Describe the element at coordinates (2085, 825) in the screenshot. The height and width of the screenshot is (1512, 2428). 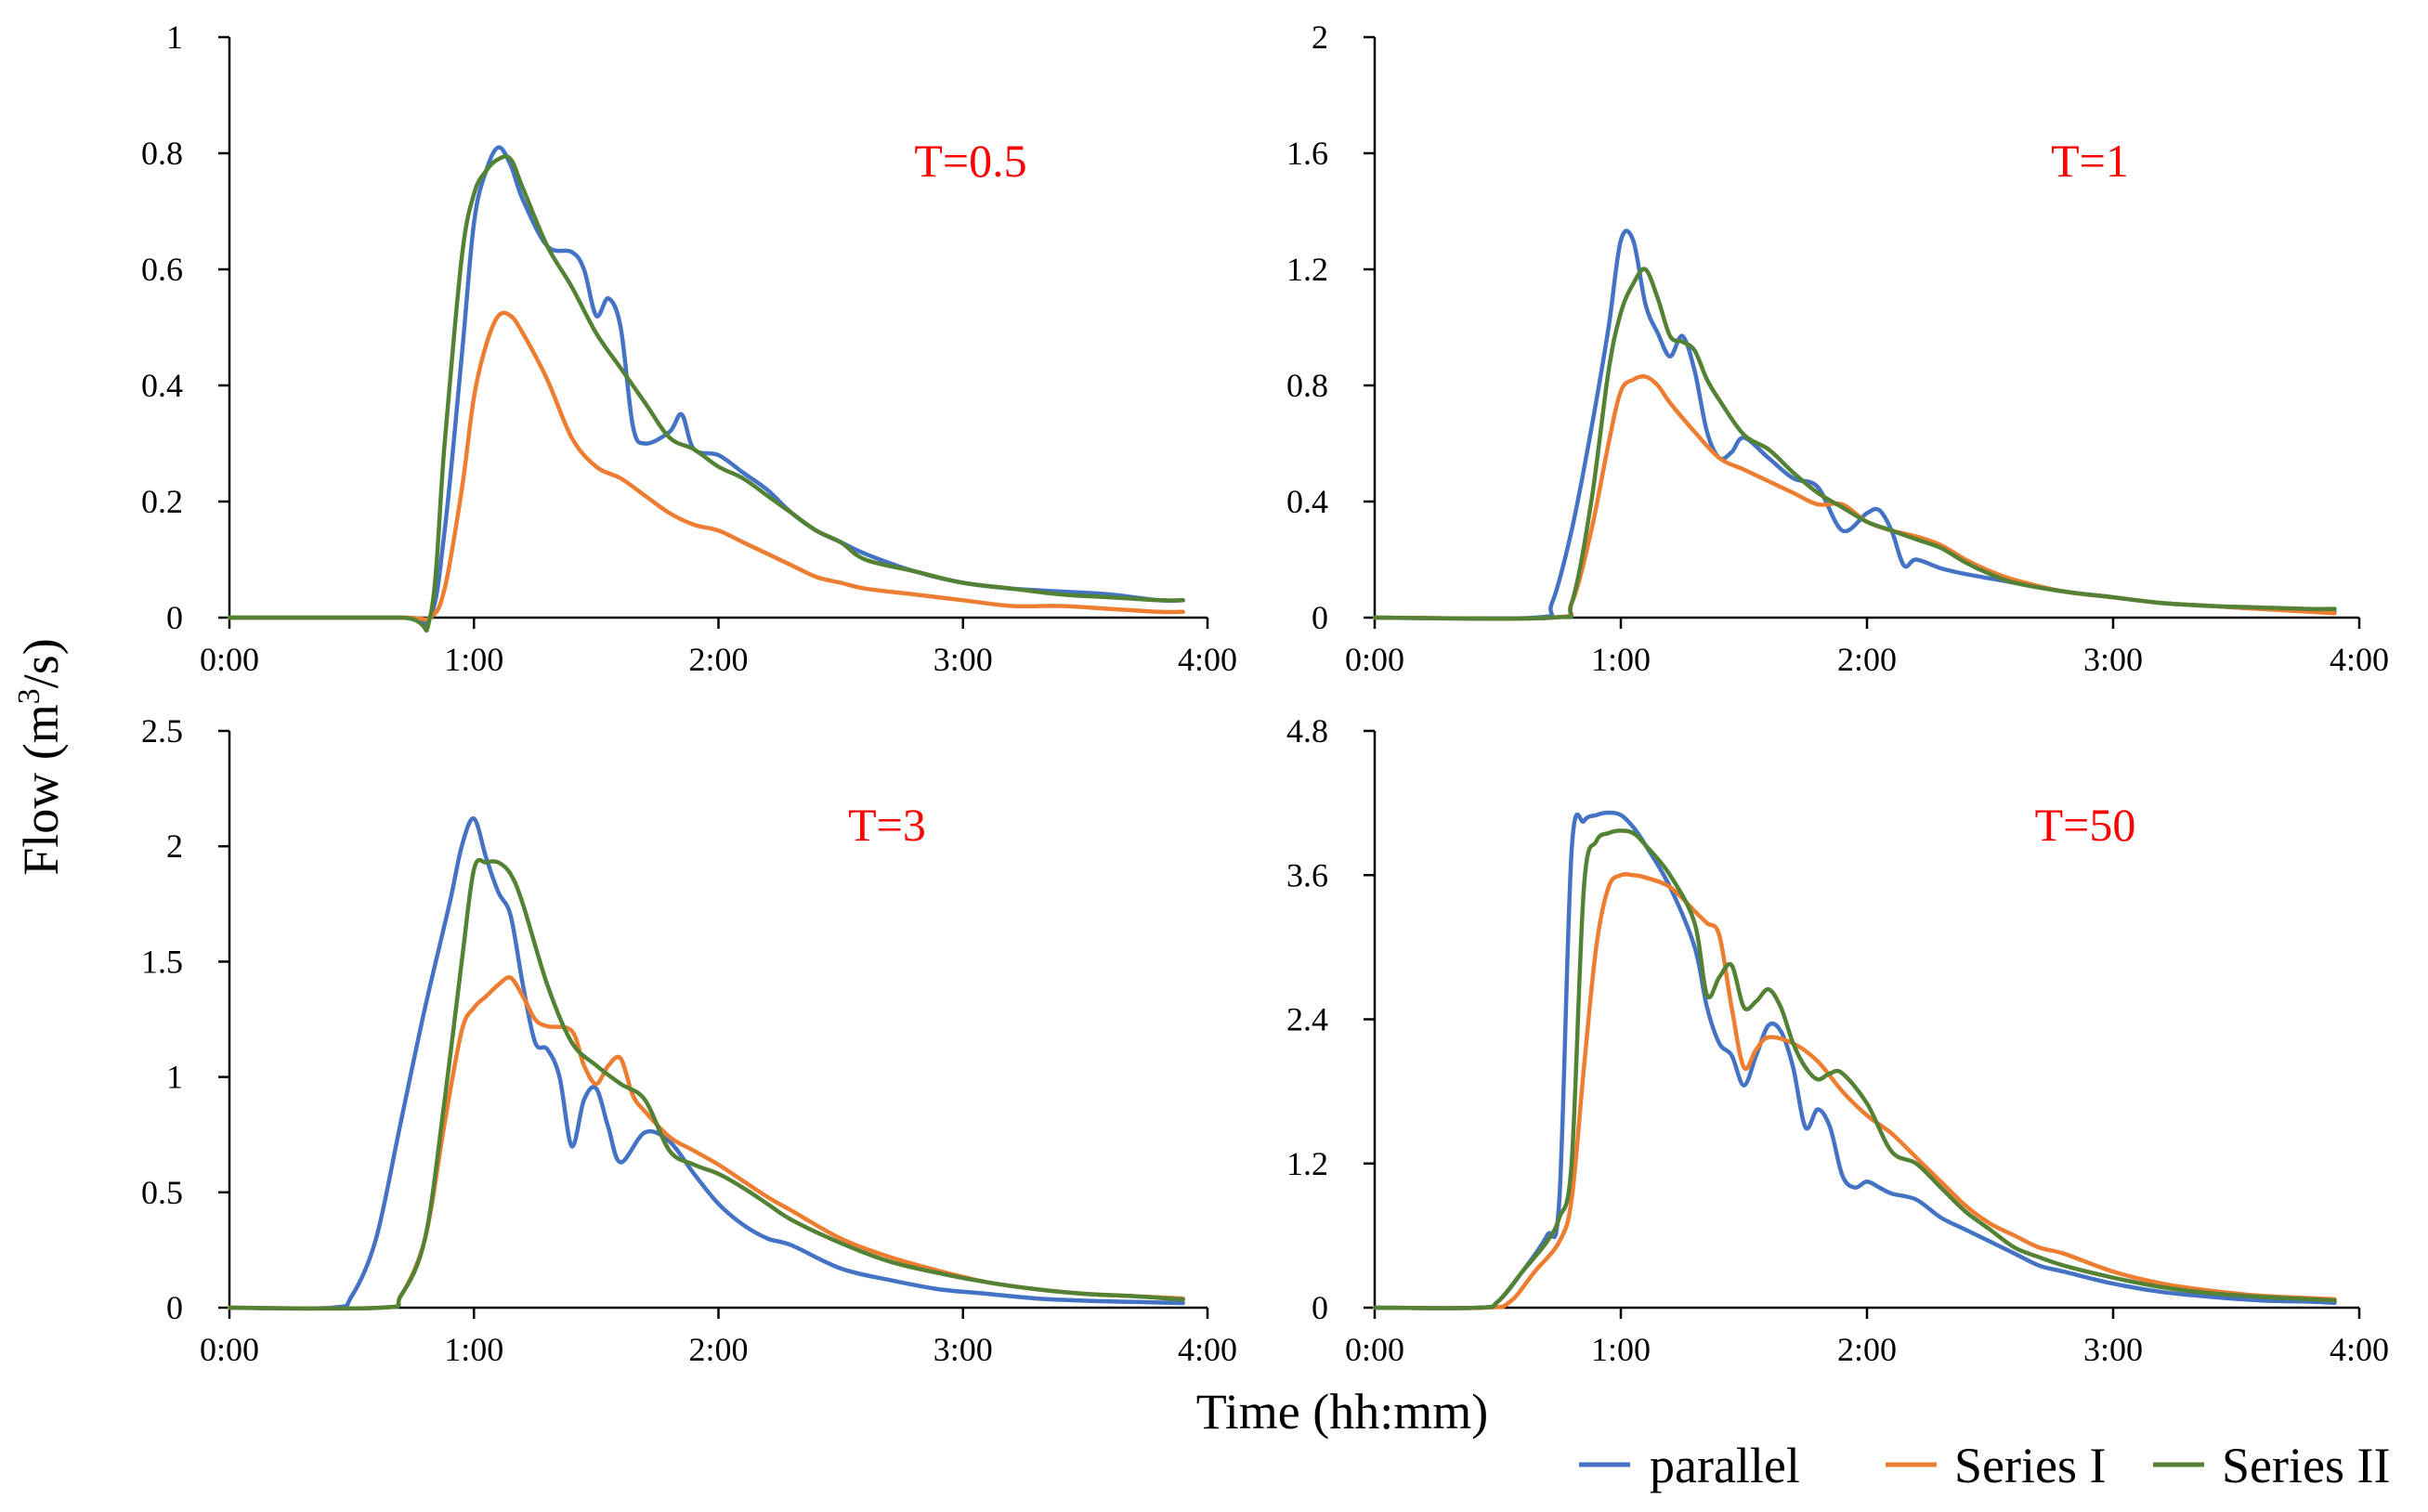
I see `panel-label: T=50` at that location.